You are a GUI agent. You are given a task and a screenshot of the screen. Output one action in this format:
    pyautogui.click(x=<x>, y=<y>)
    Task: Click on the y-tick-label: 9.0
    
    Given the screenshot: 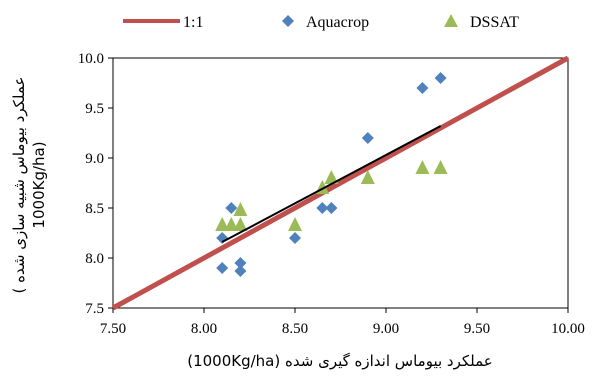 What is the action you would take?
    pyautogui.click(x=94, y=159)
    